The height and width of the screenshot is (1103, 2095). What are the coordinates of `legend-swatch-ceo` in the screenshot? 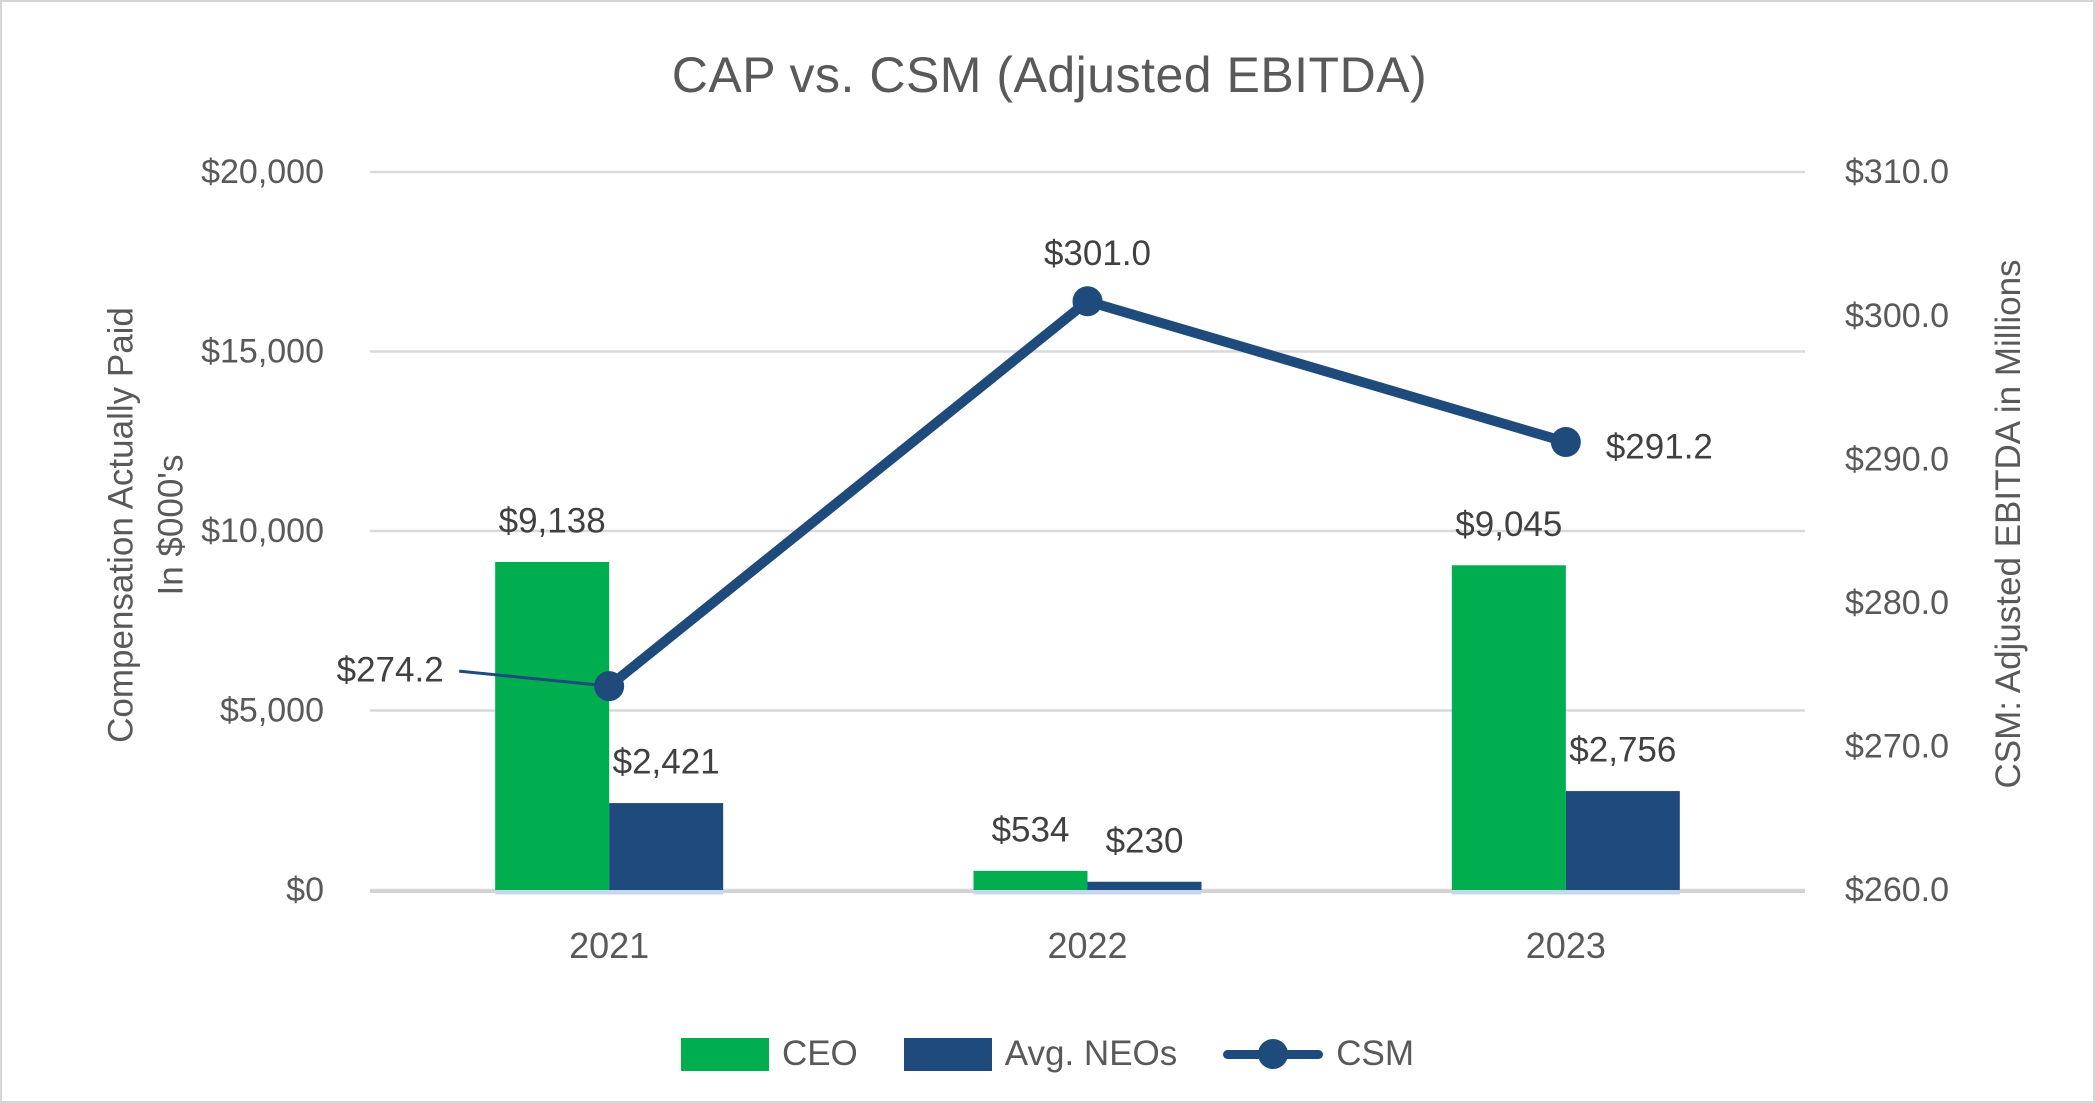 It's located at (724, 1054).